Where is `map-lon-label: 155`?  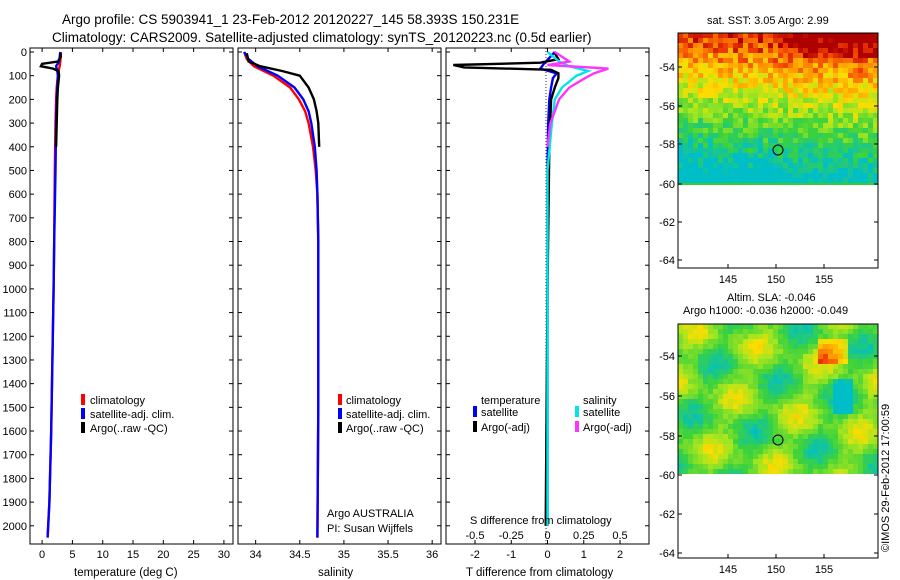 map-lon-label: 155 is located at coordinates (824, 570).